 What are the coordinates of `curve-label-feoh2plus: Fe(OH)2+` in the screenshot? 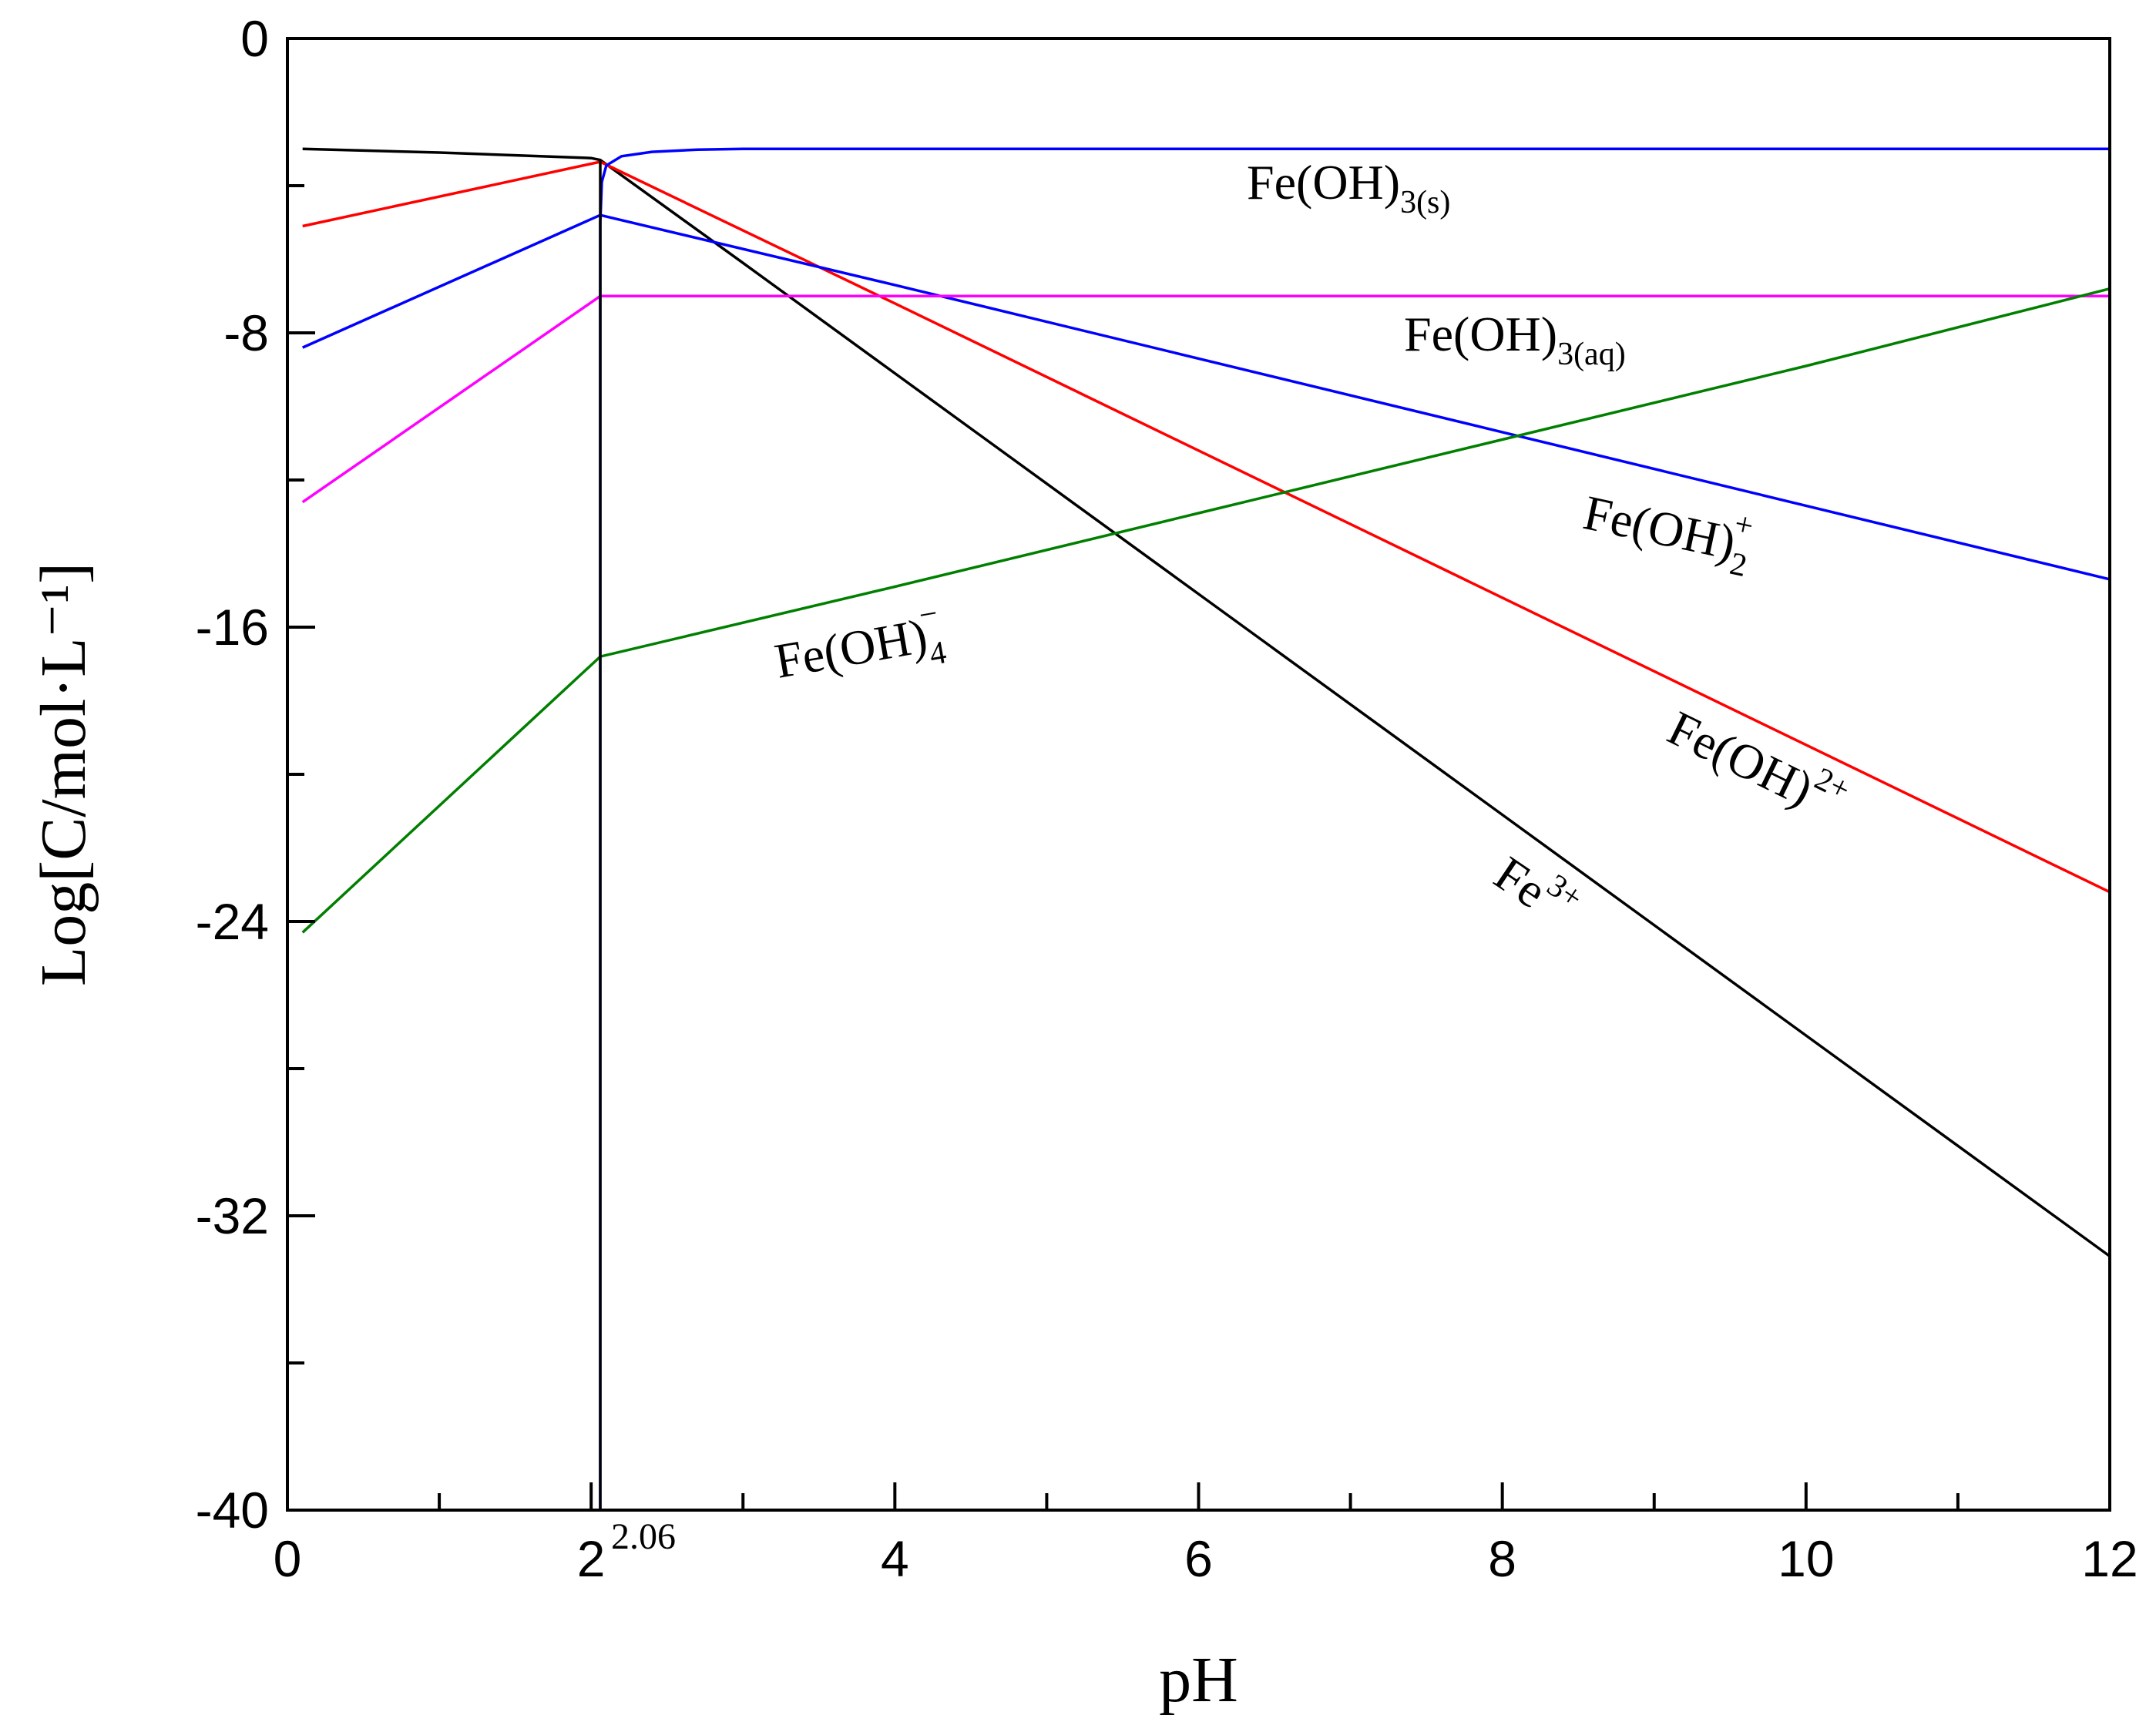 It's located at (1757, 763).